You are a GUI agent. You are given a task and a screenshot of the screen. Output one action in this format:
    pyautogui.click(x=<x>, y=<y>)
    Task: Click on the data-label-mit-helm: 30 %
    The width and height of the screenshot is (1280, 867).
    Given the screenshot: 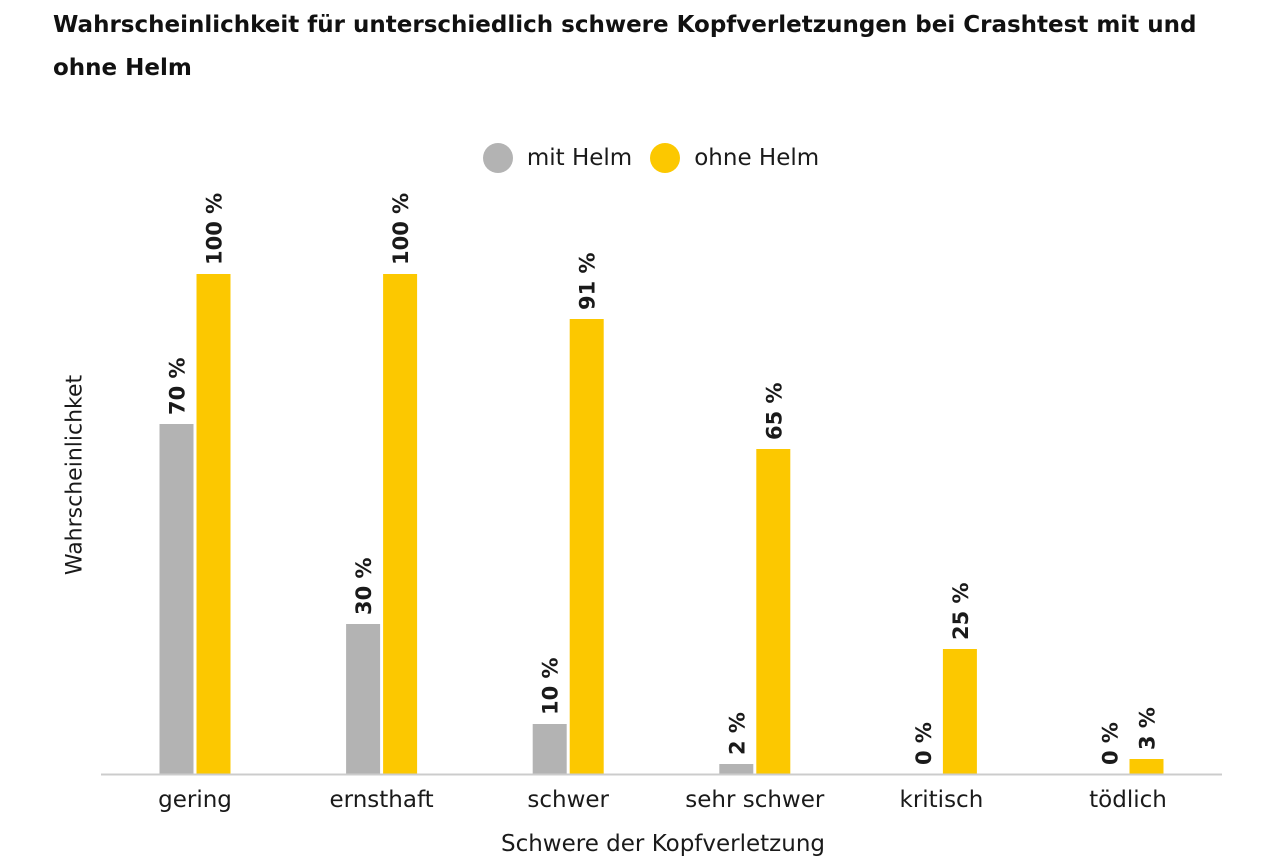 What is the action you would take?
    pyautogui.click(x=364, y=586)
    